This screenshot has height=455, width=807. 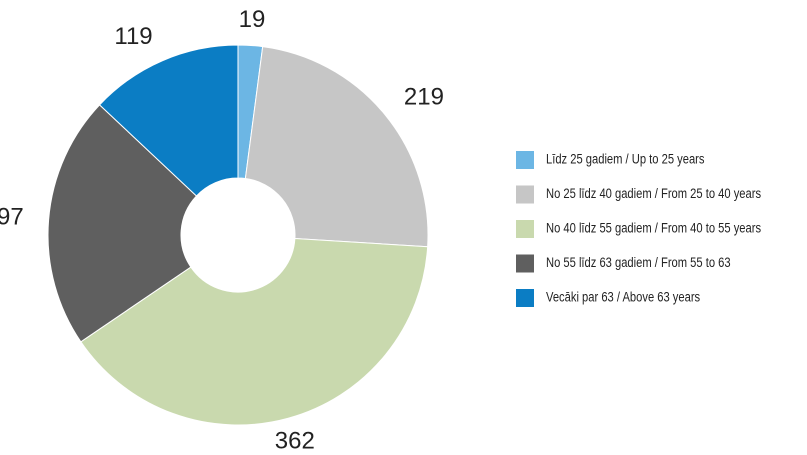 I want to click on legend-label: No 55 līdz 63 gadiem / From 55 to 63, so click(x=638, y=262).